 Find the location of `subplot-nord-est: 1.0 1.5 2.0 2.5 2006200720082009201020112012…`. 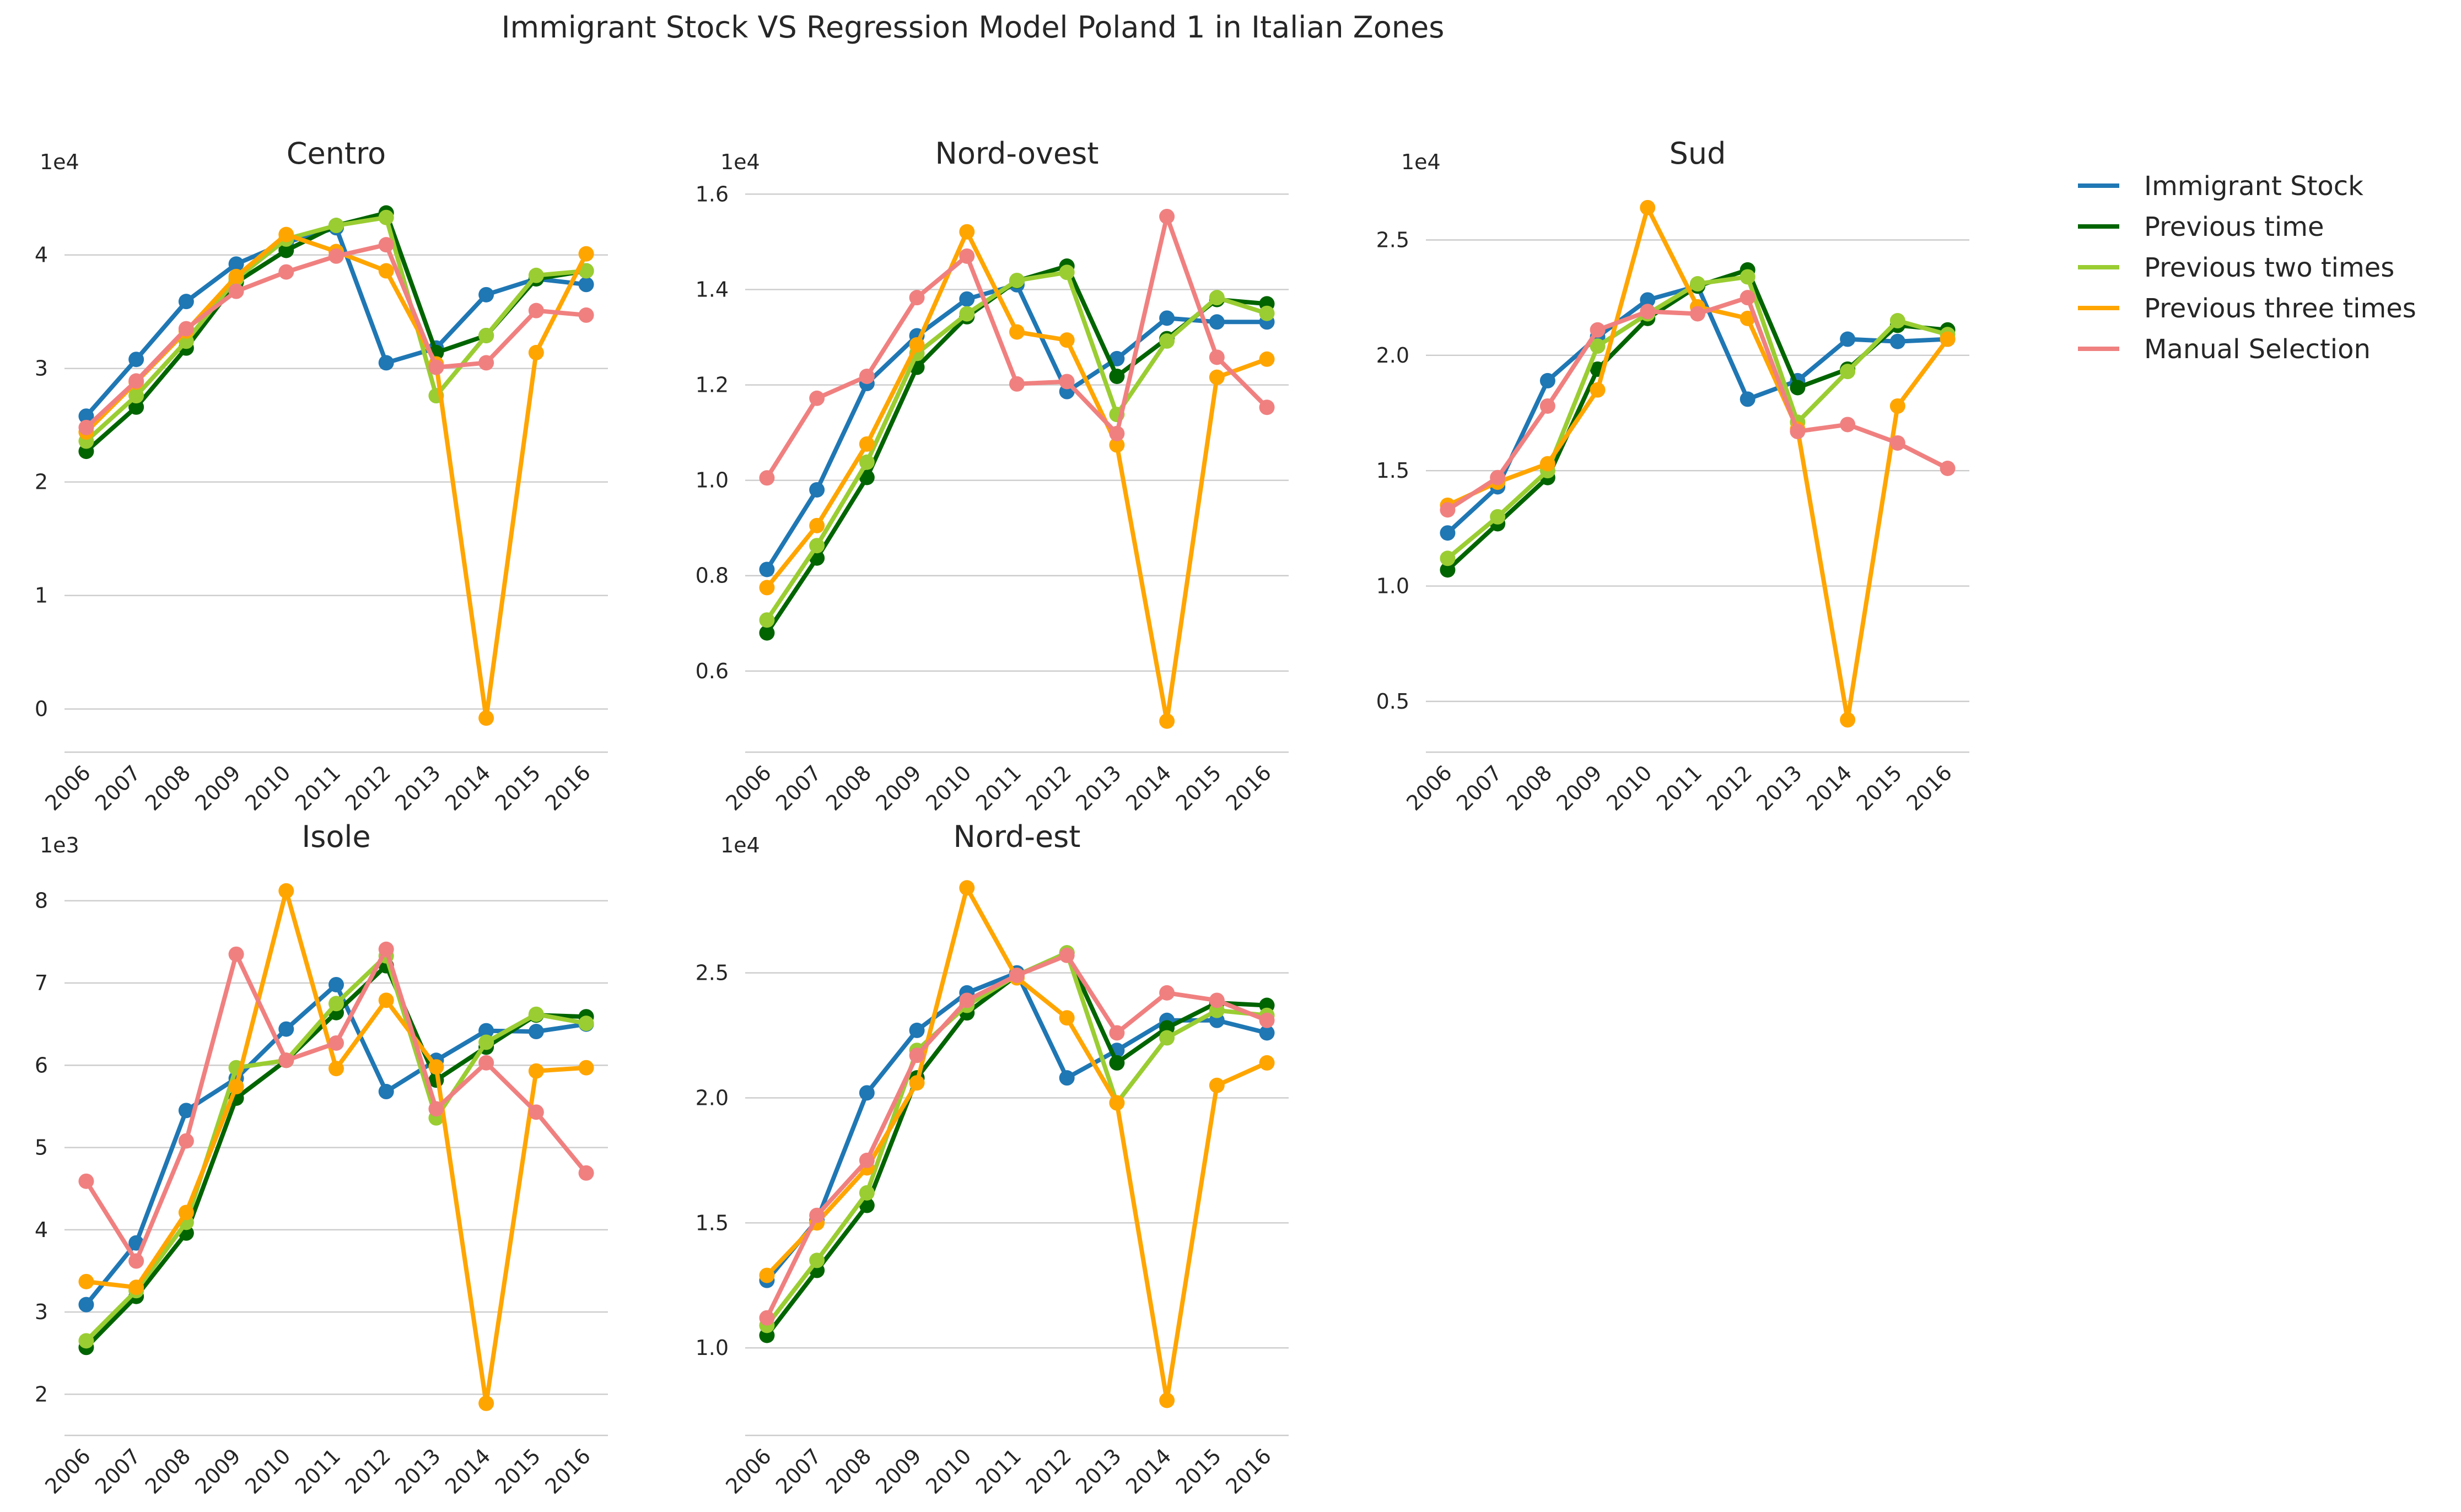

subplot-nord-est: 1.0 1.5 2.0 2.5 2006200720082009201020112012… is located at coordinates (993, 1159).